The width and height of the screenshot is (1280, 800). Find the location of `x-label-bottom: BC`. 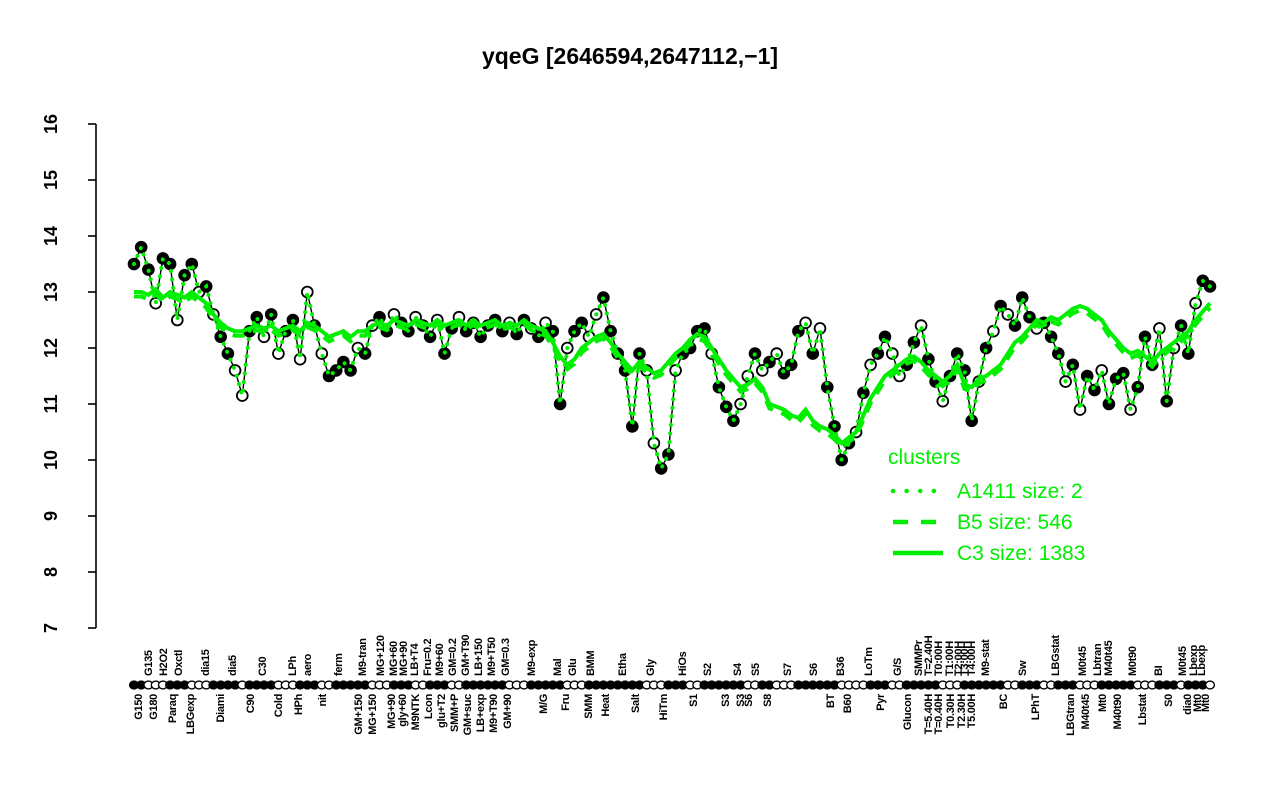

x-label-bottom: BC is located at coordinates (1004, 702).